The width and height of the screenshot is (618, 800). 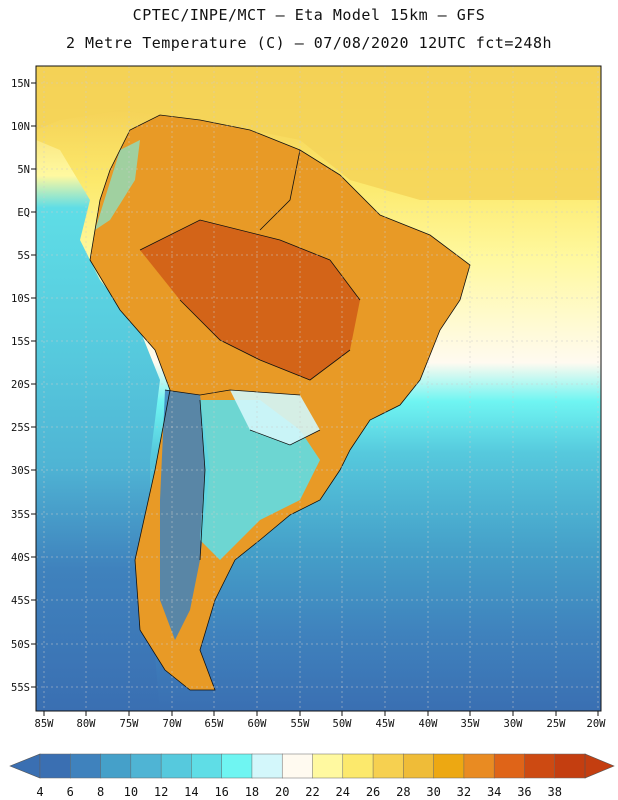 What do you see at coordinates (131, 792) in the screenshot?
I see `colorbar-label-10: 10` at bounding box center [131, 792].